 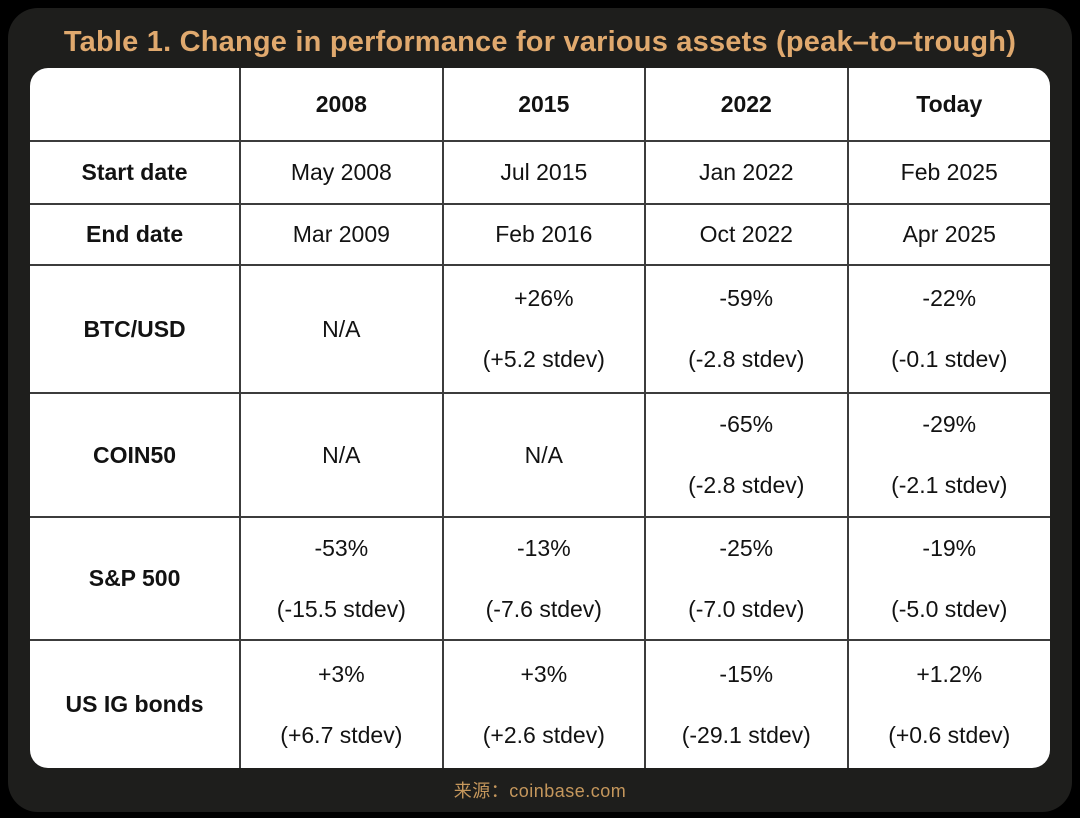 I want to click on cell-value: +26%, so click(x=544, y=298).